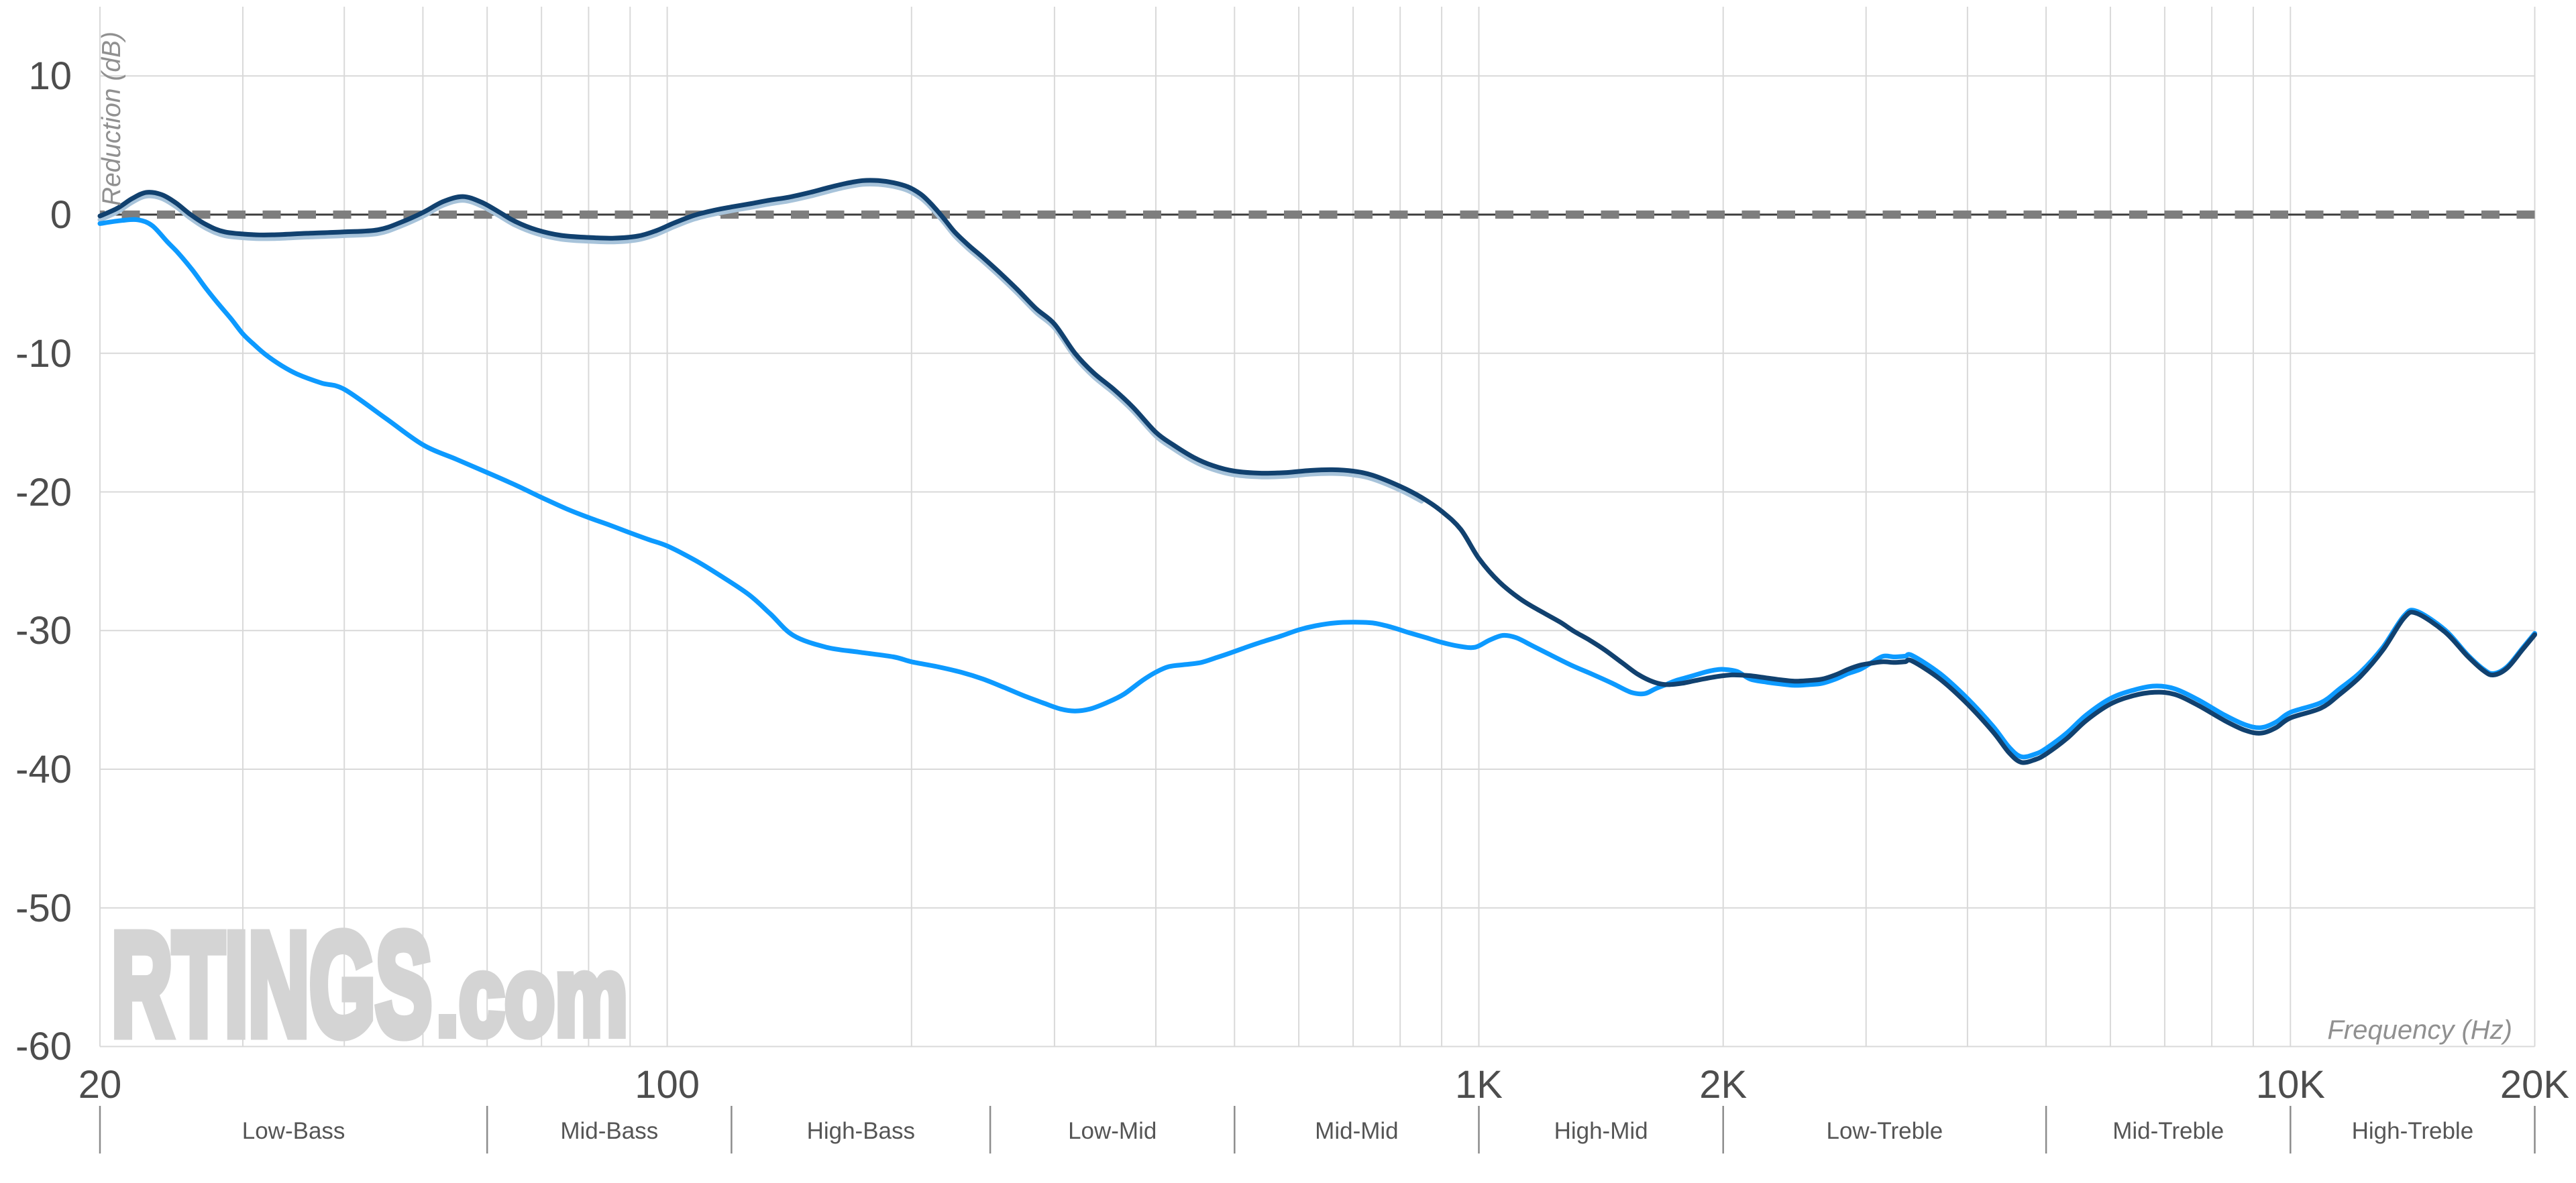  Describe the element at coordinates (61, 215) in the screenshot. I see `svg-text: 0` at that location.